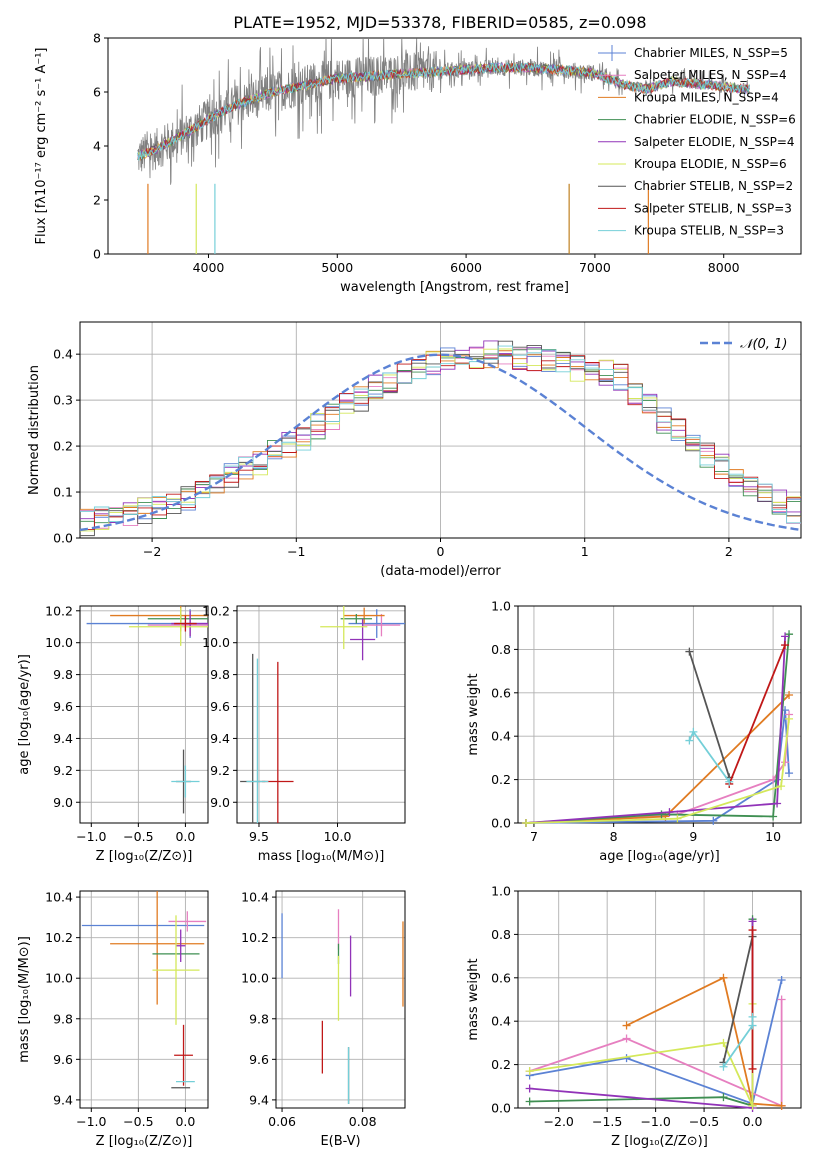  Describe the element at coordinates (773, 836) in the screenshot. I see `x-tick-label: 10` at that location.